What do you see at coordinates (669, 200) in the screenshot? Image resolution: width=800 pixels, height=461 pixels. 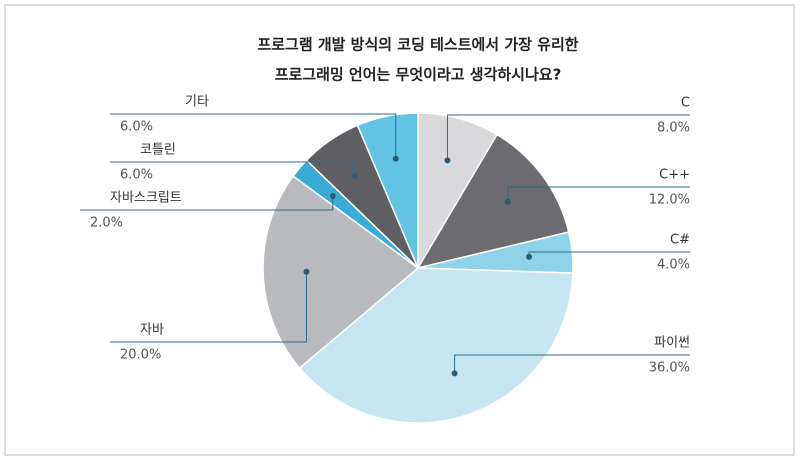 I see `data-label: 12.0%` at bounding box center [669, 200].